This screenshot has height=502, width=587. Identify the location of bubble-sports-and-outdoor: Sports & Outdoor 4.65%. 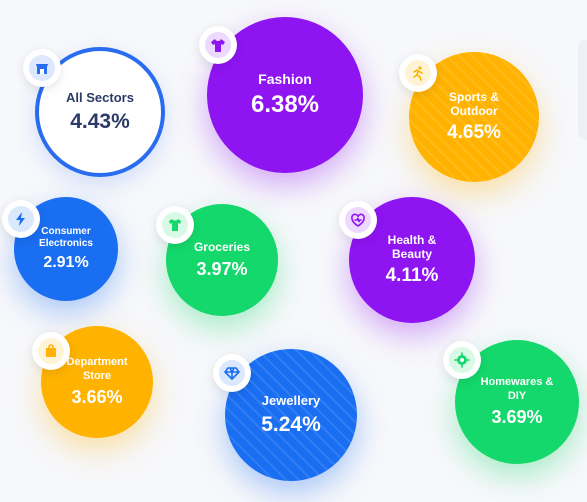
(474, 117).